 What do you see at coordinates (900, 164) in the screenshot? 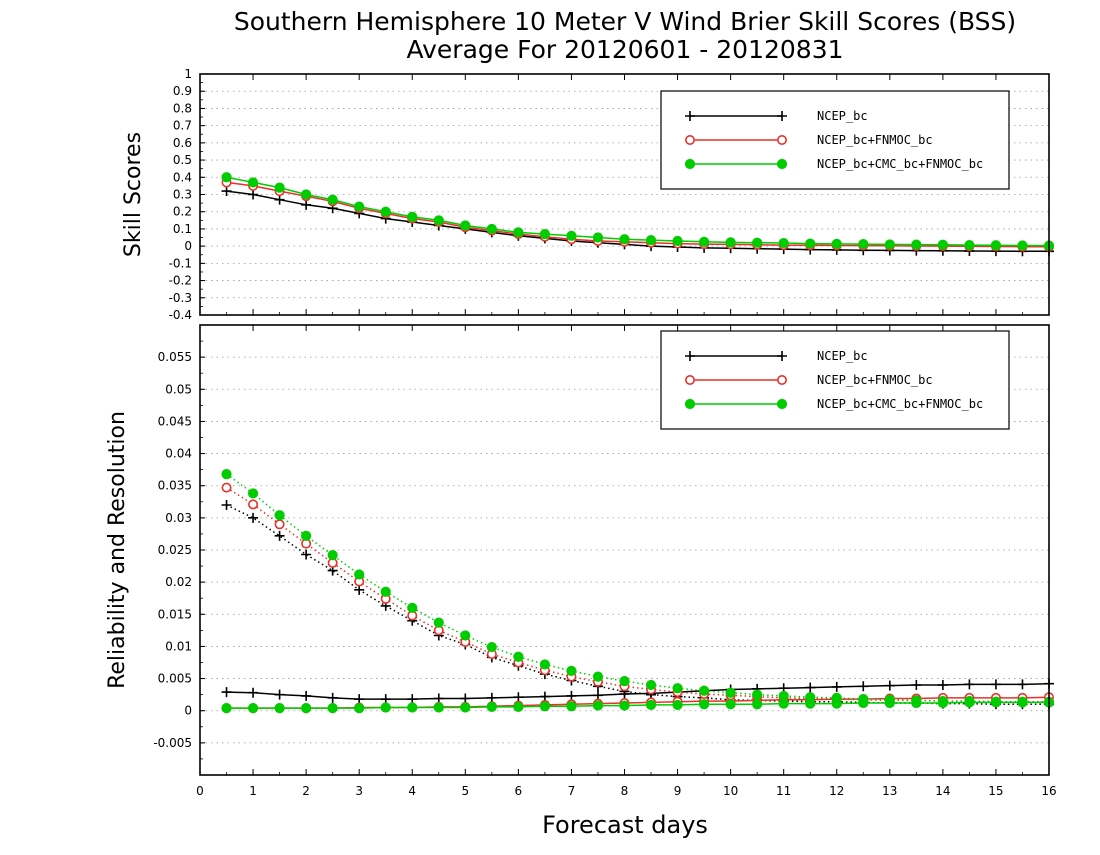
I see `legend-label: NCEP_bc+CMC_bc+FNMOC_bc` at bounding box center [900, 164].